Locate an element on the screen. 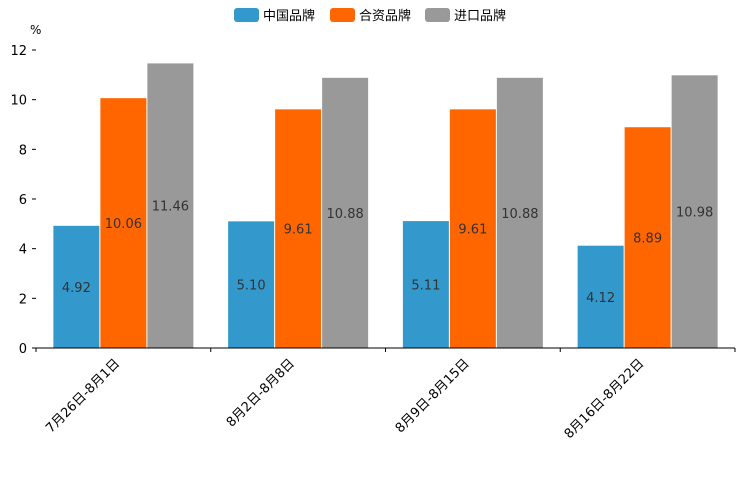 Image resolution: width=744 pixels, height=496 pixels. value-label-3-1: 11.46 is located at coordinates (170, 207).